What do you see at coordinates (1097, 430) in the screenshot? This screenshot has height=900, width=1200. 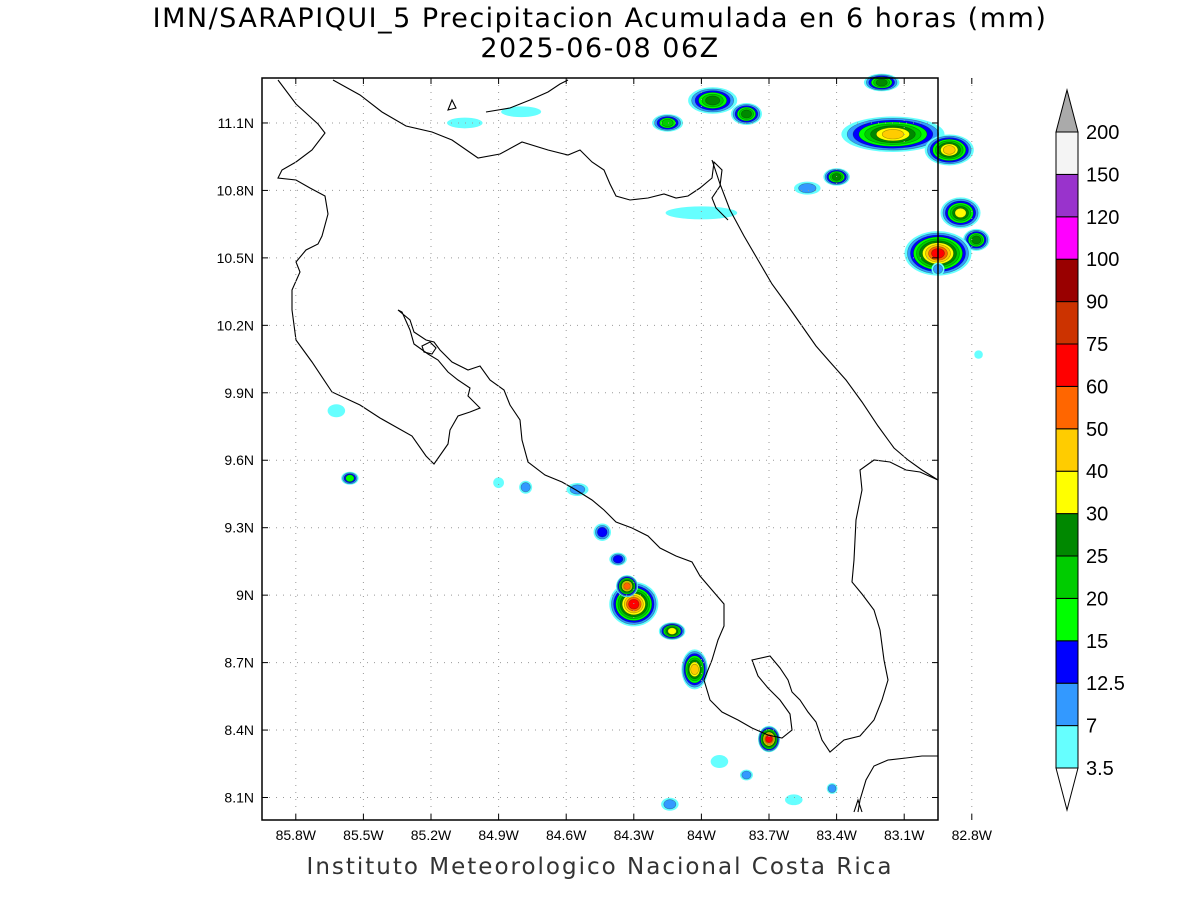 I see `colorbar-label: 50` at bounding box center [1097, 430].